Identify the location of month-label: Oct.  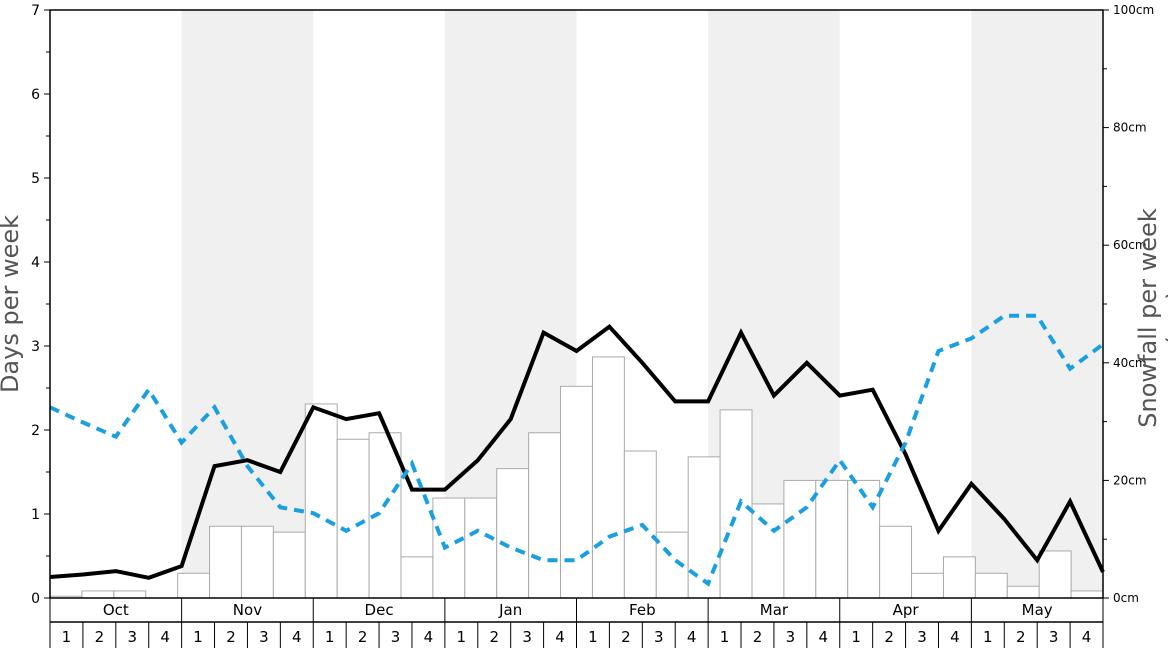
(116, 610).